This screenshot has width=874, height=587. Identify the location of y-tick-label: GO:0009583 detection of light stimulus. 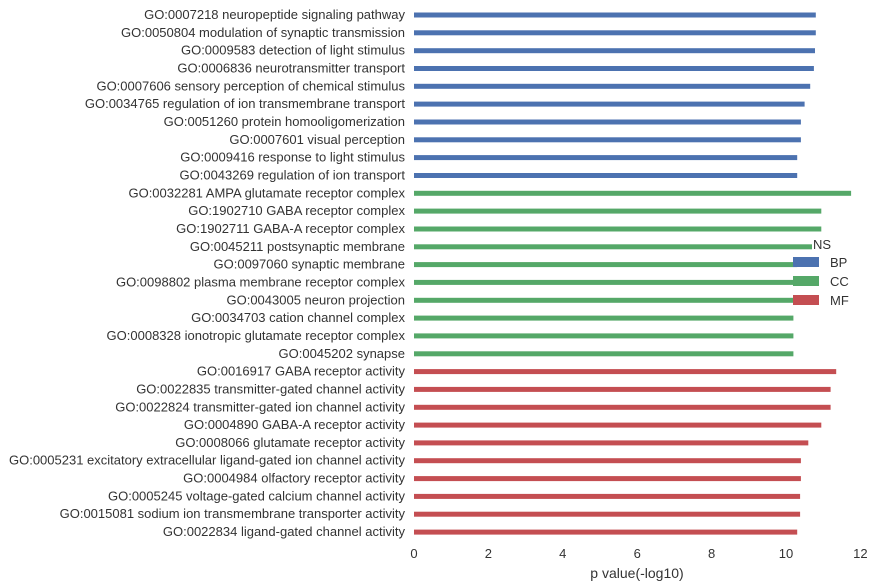
(293, 50).